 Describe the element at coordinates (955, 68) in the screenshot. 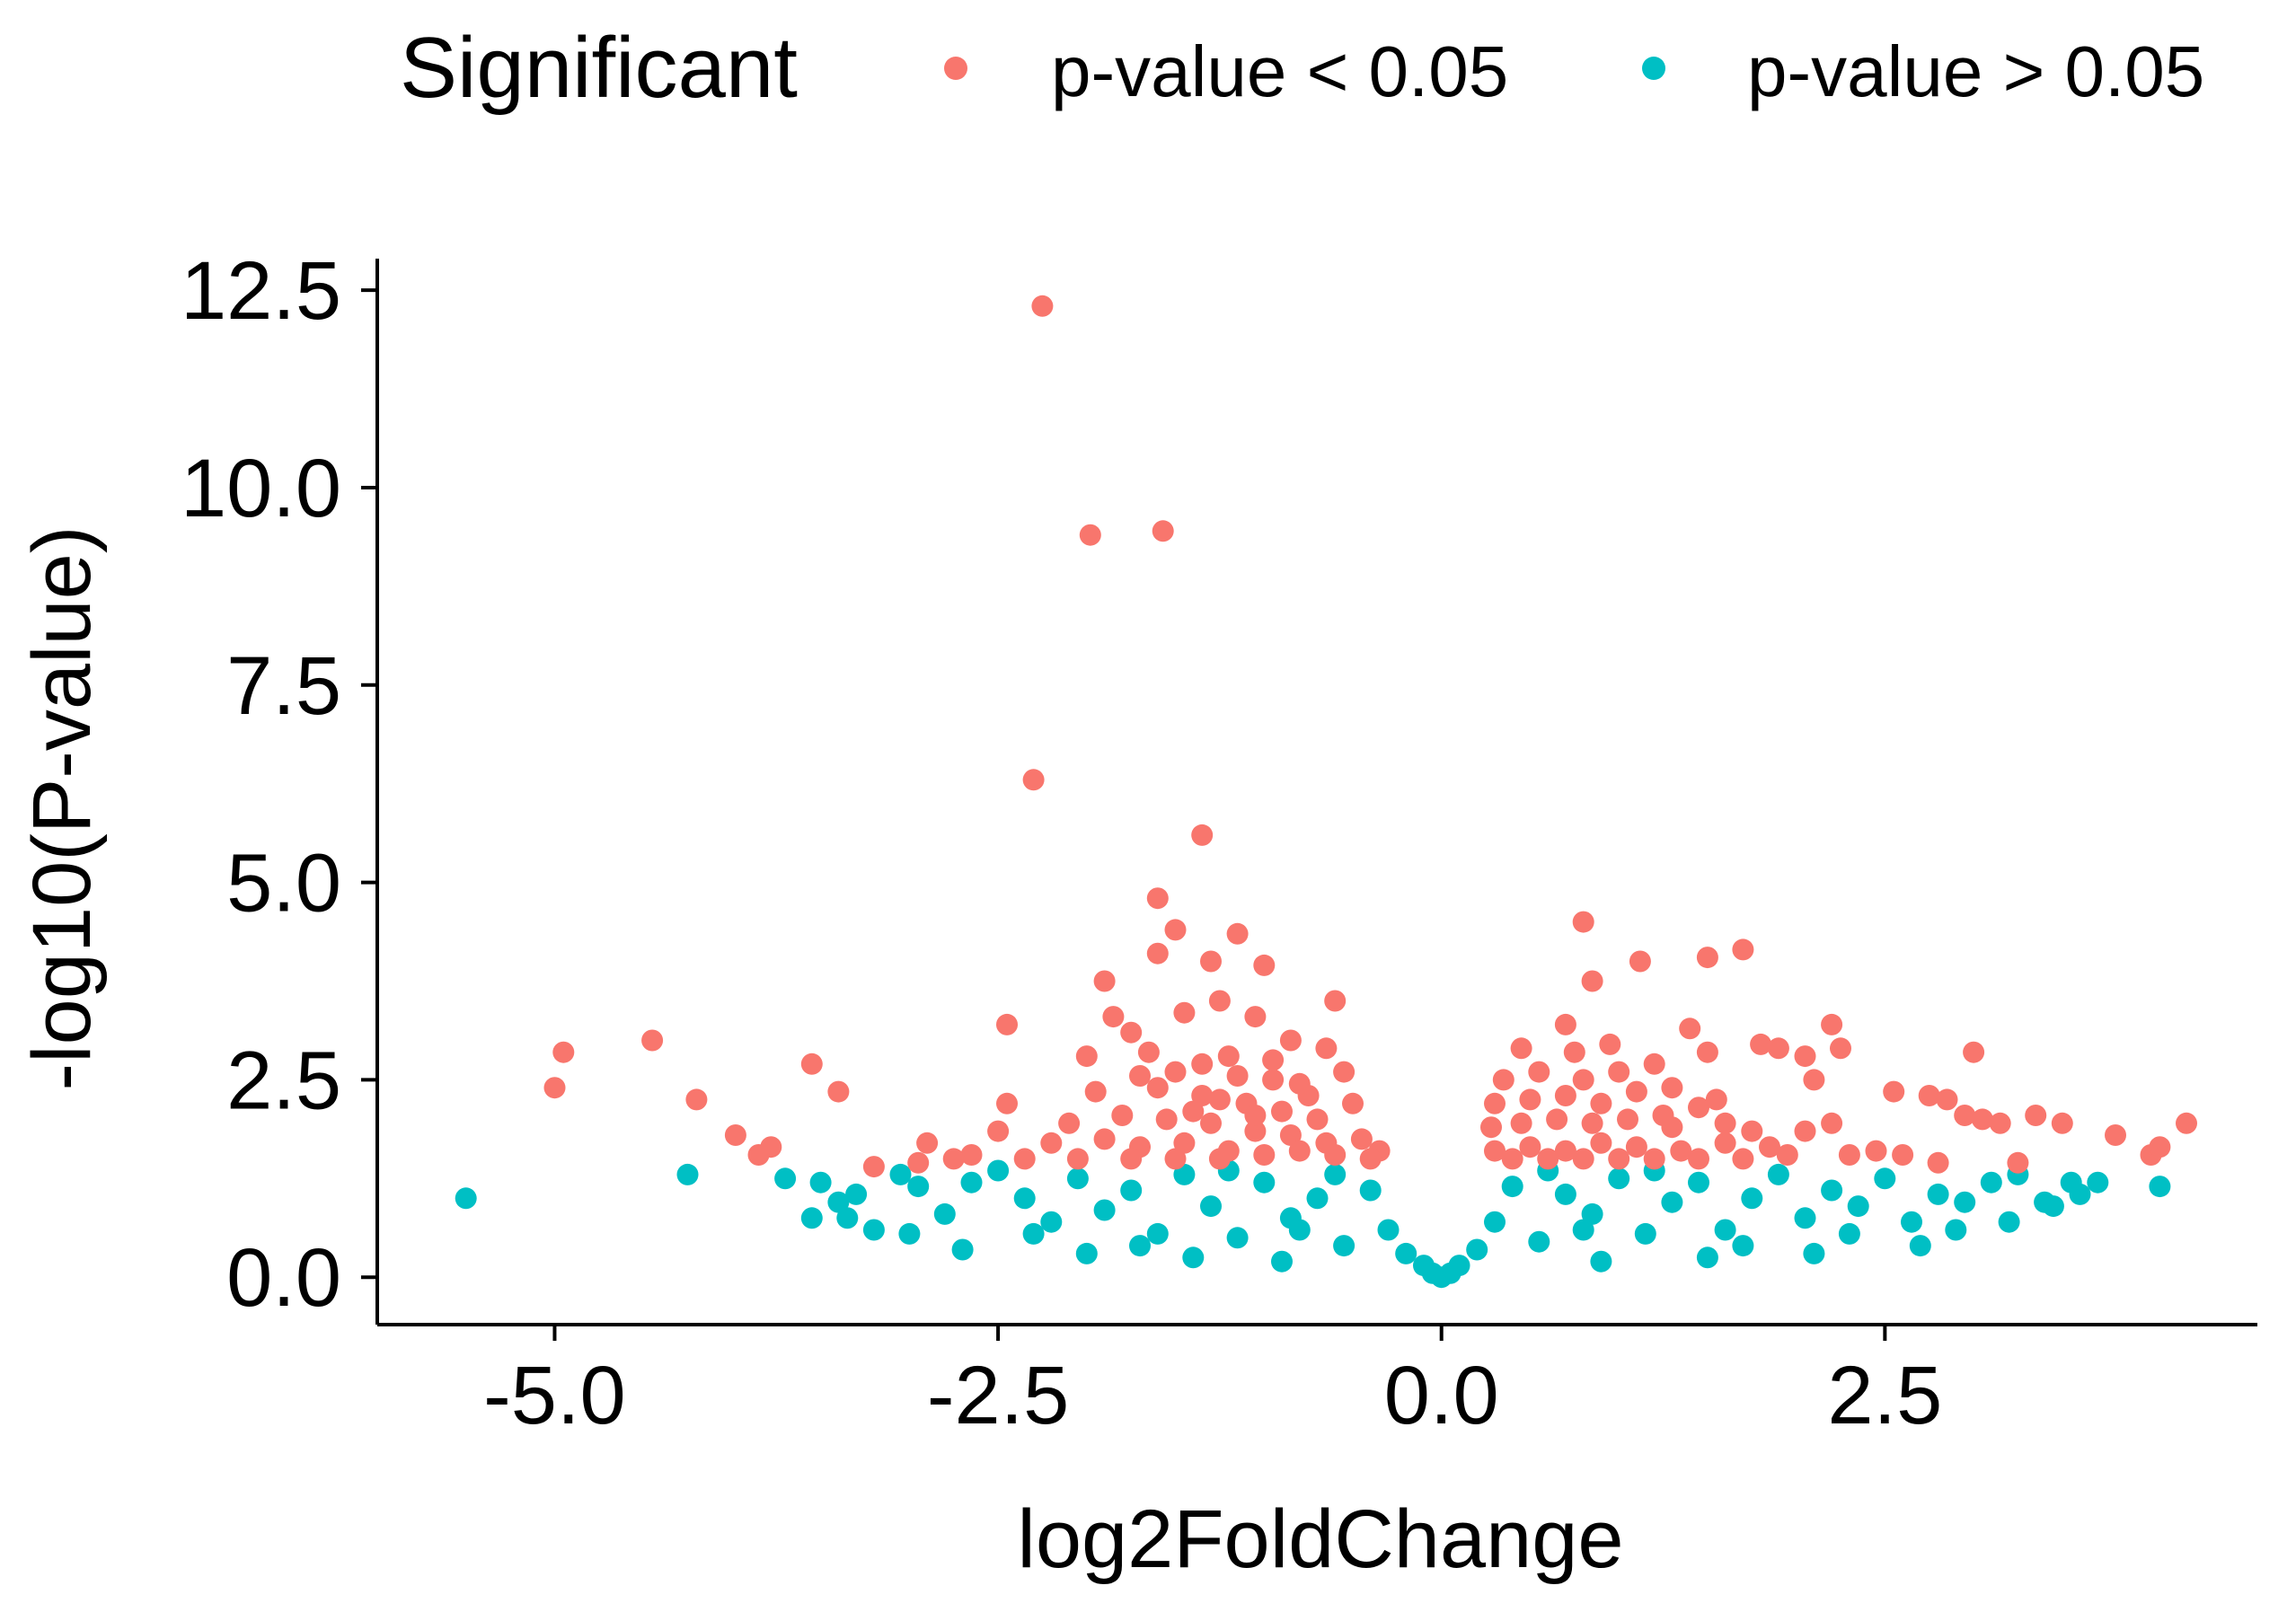

I see `legend-key-significant` at that location.